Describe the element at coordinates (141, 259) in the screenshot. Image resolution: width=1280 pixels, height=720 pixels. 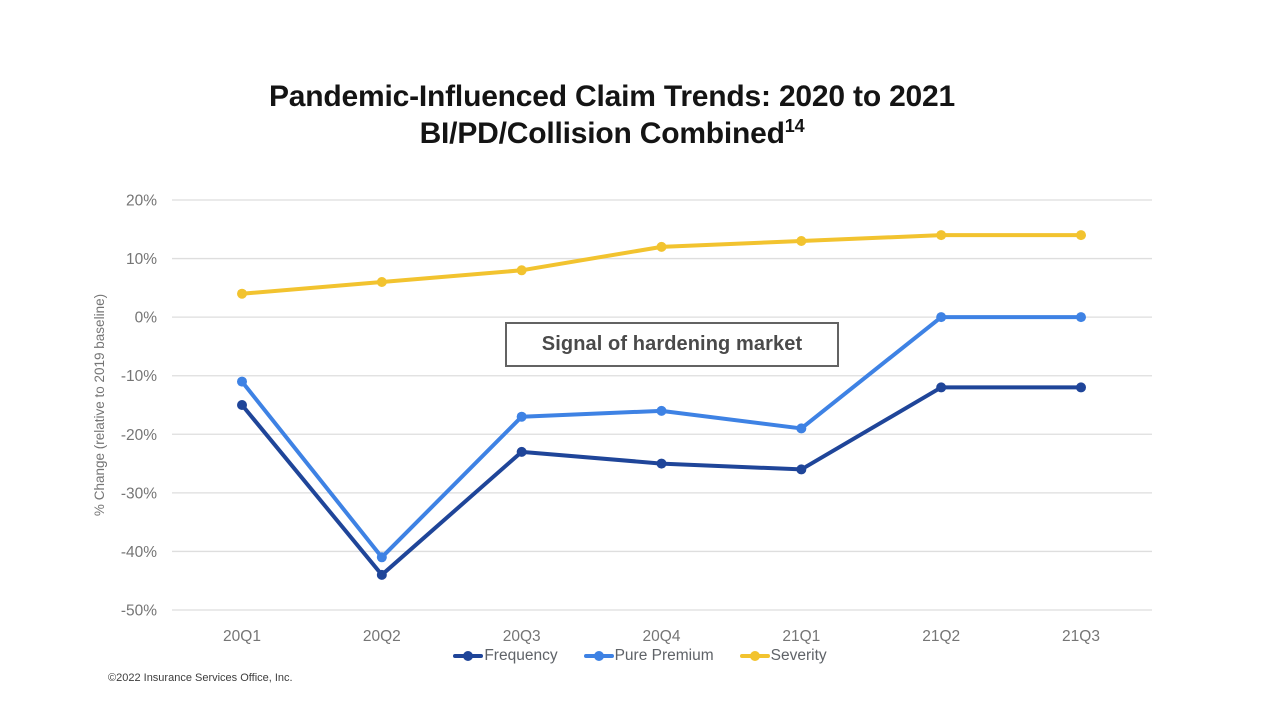
I see `y-tick-label: 10%` at that location.